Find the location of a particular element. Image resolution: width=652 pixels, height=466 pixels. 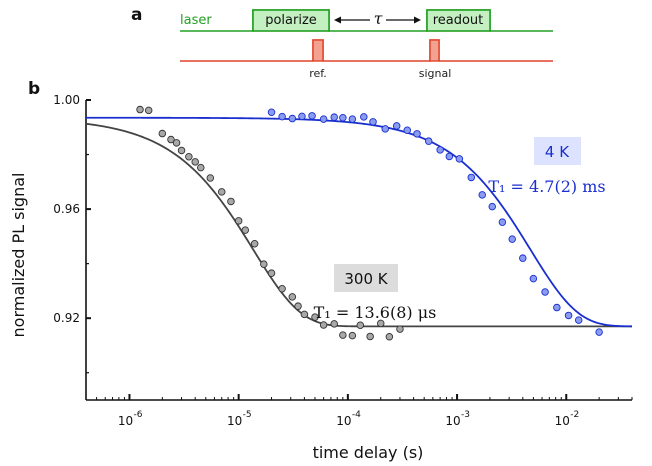

panel-letter-a: a is located at coordinates (136, 15).